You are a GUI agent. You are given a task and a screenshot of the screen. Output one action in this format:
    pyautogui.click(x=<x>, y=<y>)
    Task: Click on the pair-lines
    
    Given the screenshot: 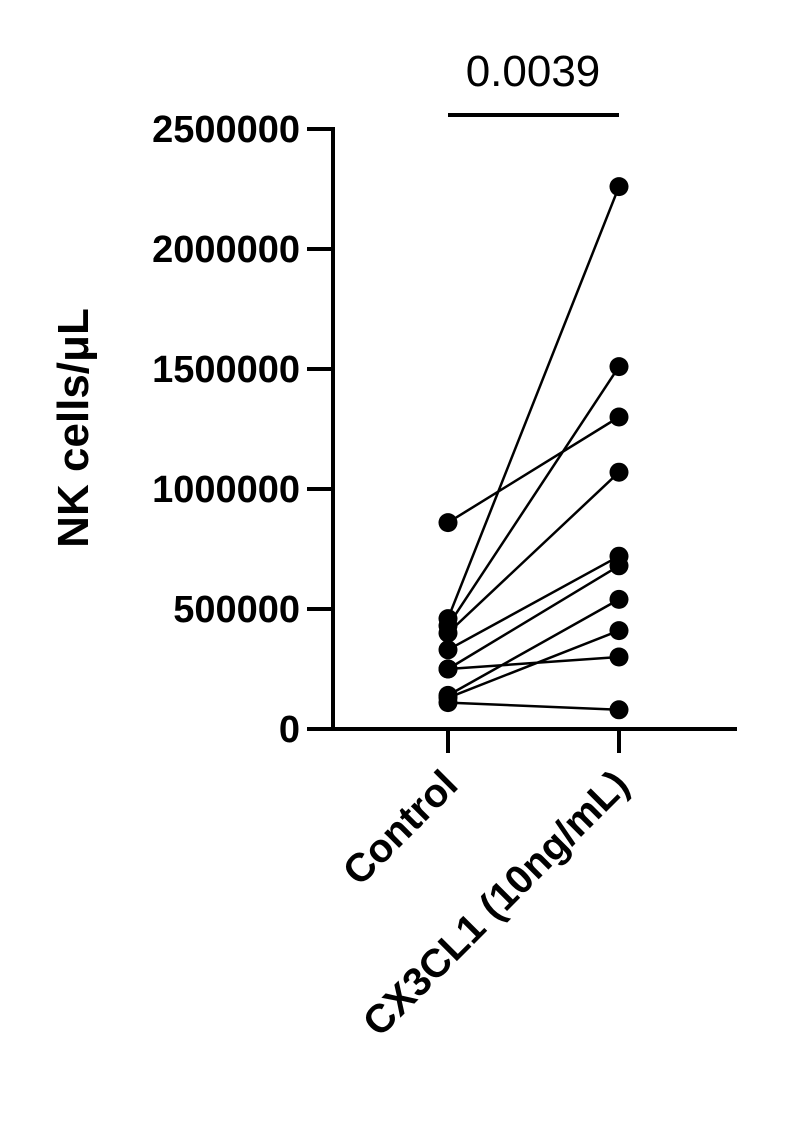 What is the action you would take?
    pyautogui.click(x=533, y=449)
    